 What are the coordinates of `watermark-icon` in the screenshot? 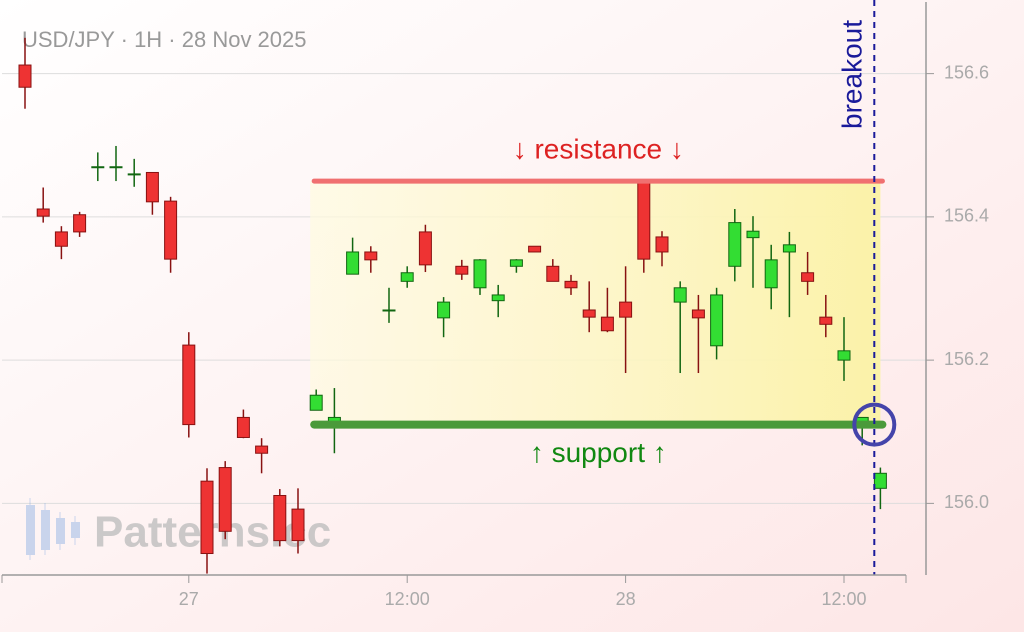 It's located at (53, 529).